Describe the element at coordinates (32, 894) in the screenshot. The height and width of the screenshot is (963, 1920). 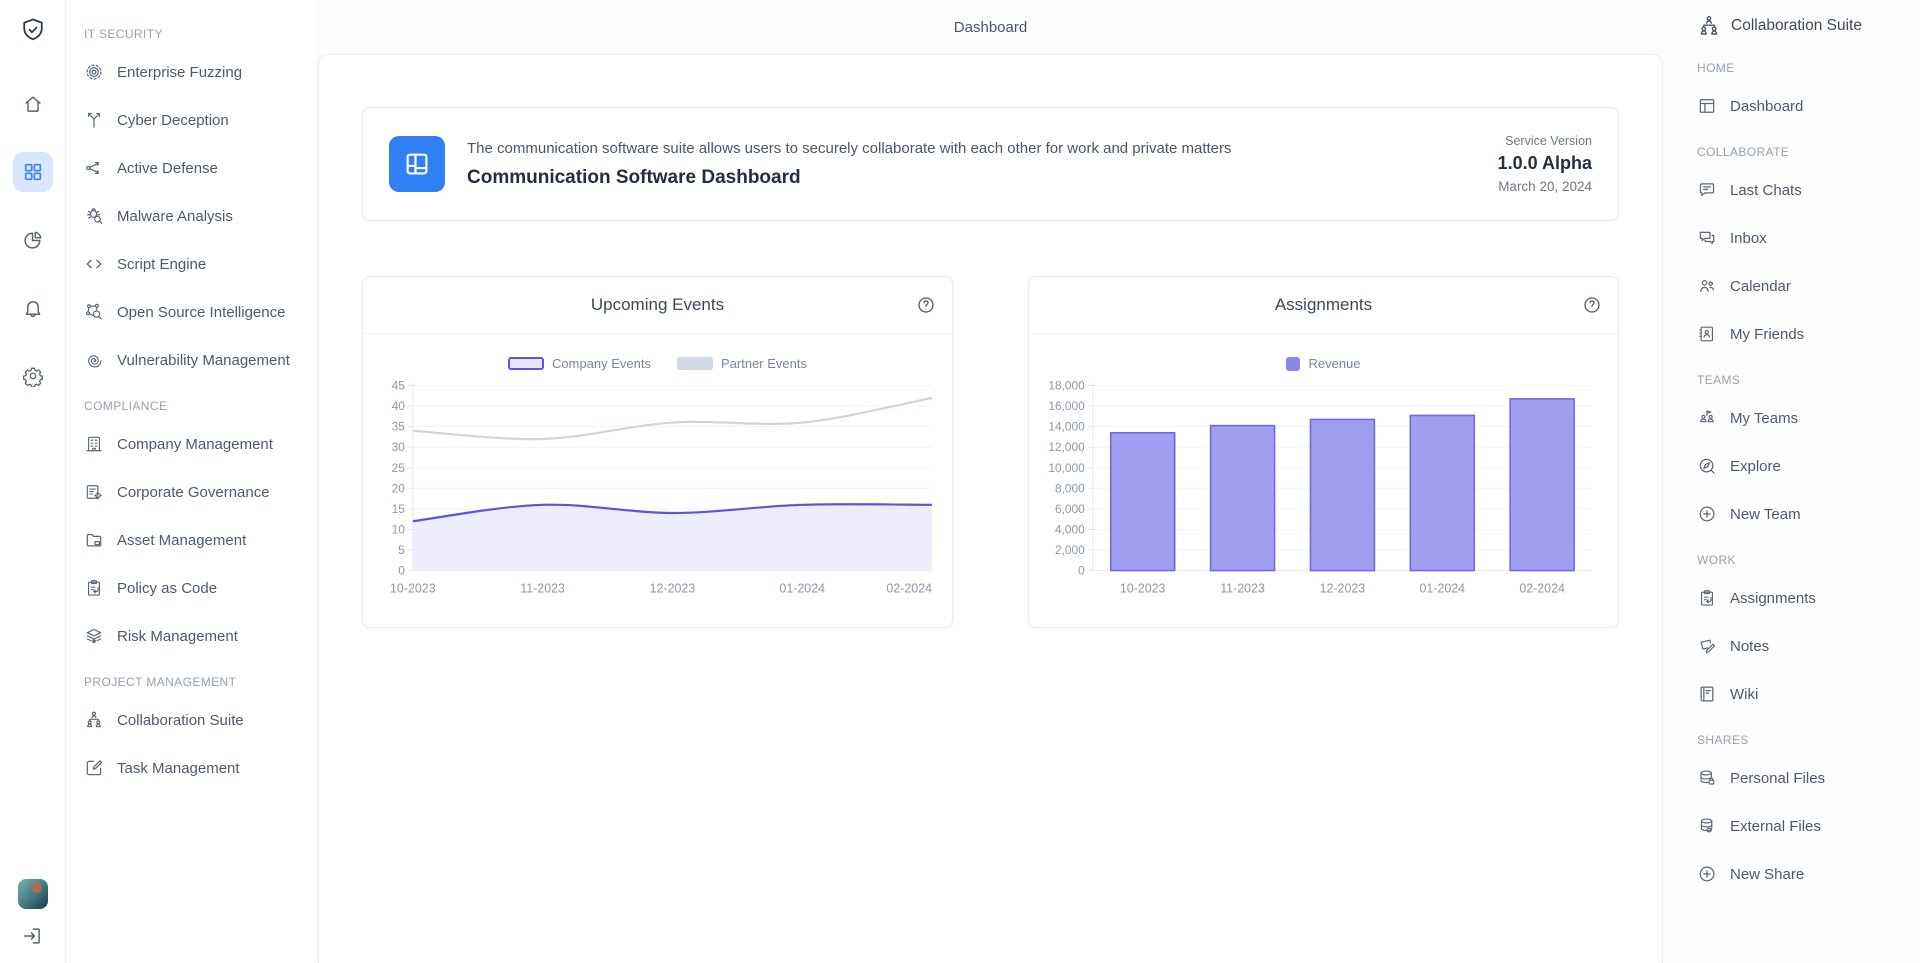
I see `user-avatar` at that location.